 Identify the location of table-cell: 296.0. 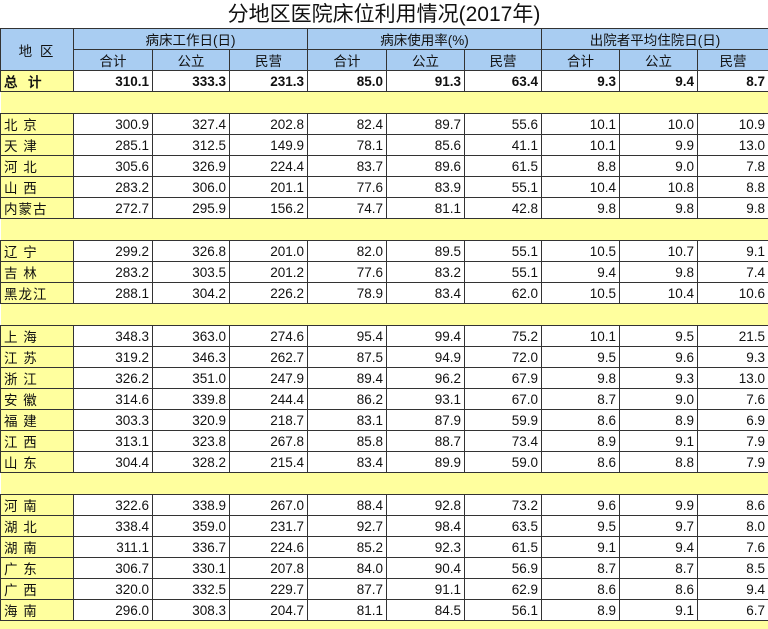
(113, 610).